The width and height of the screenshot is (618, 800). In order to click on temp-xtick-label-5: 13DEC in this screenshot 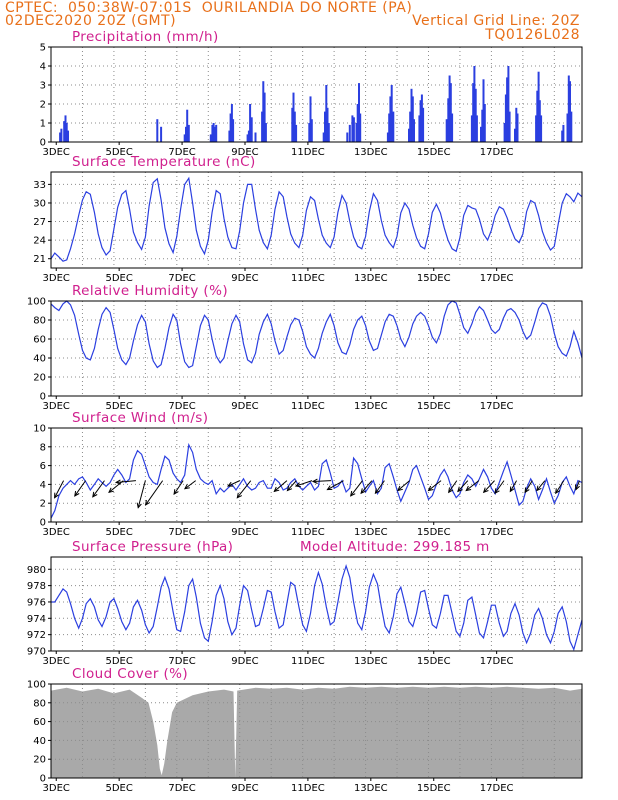, I will do `click(371, 278)`.